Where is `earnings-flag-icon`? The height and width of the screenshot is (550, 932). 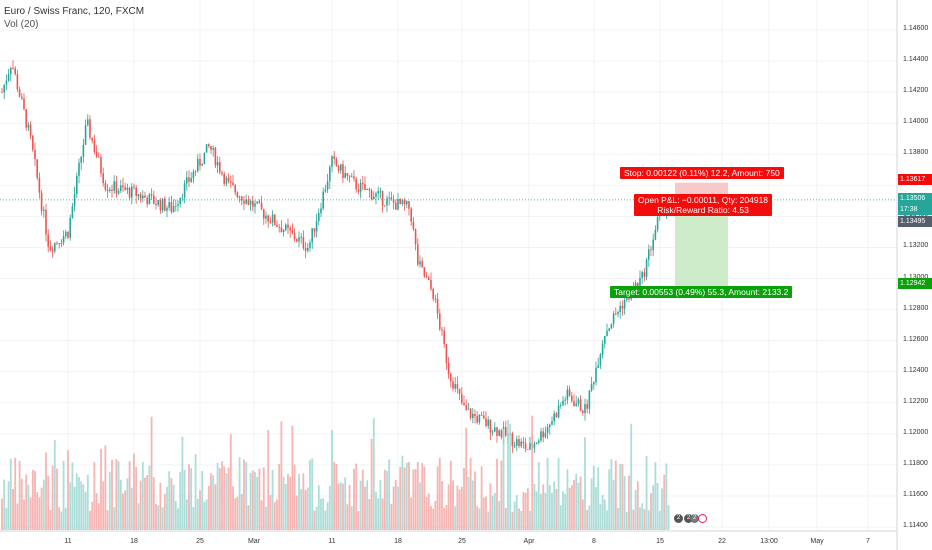
earnings-flag-icon is located at coordinates (702, 518).